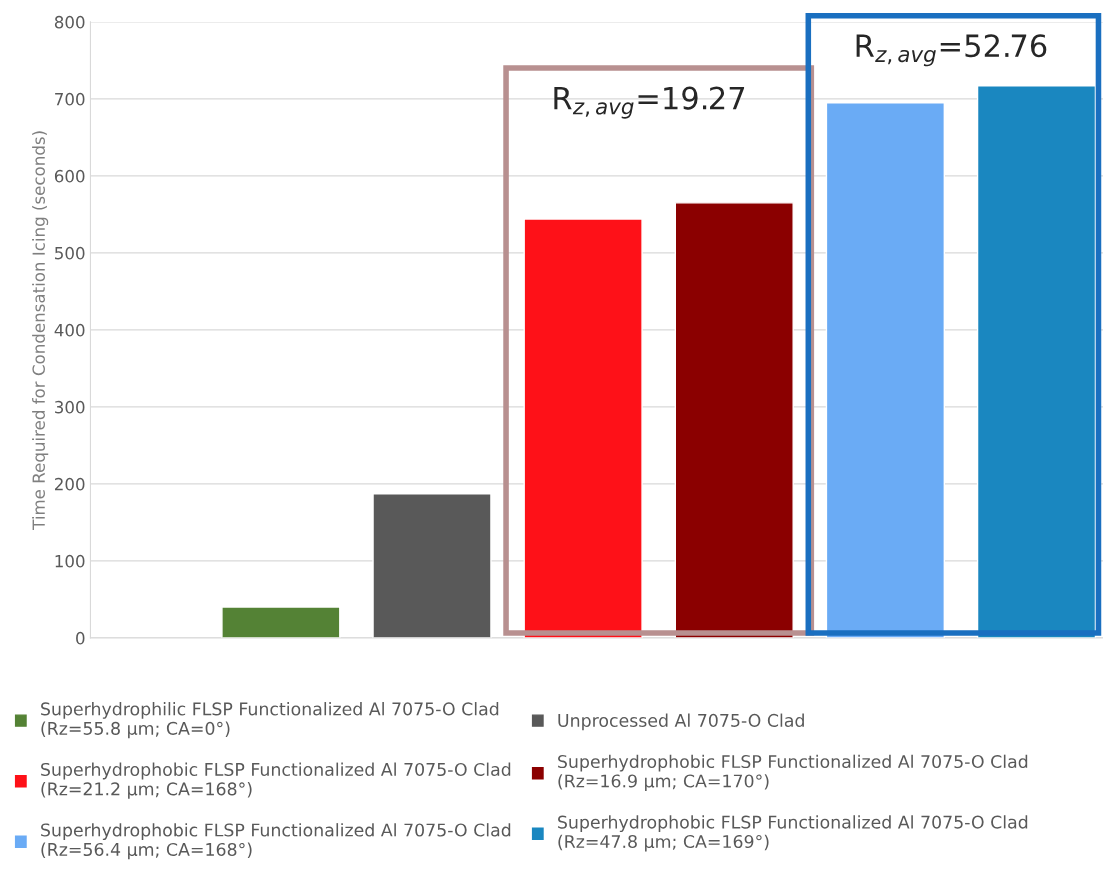 Image resolution: width=1103 pixels, height=875 pixels. Describe the element at coordinates (649, 102) in the screenshot. I see `annotation: R$_{z,avg}$=19.27` at that location.